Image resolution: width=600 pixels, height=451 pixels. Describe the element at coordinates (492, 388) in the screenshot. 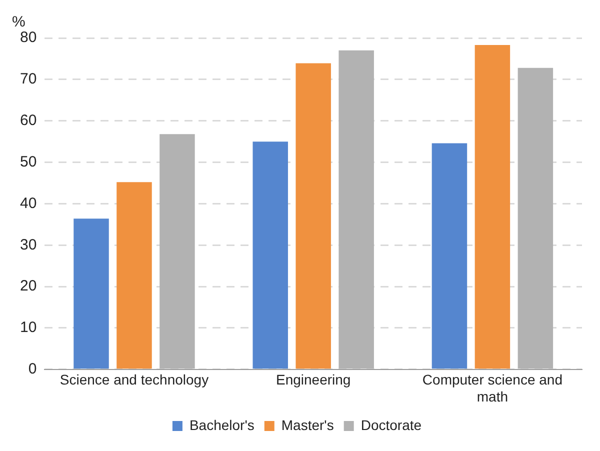

I see `x-tick-label: Computer science and math` at that location.